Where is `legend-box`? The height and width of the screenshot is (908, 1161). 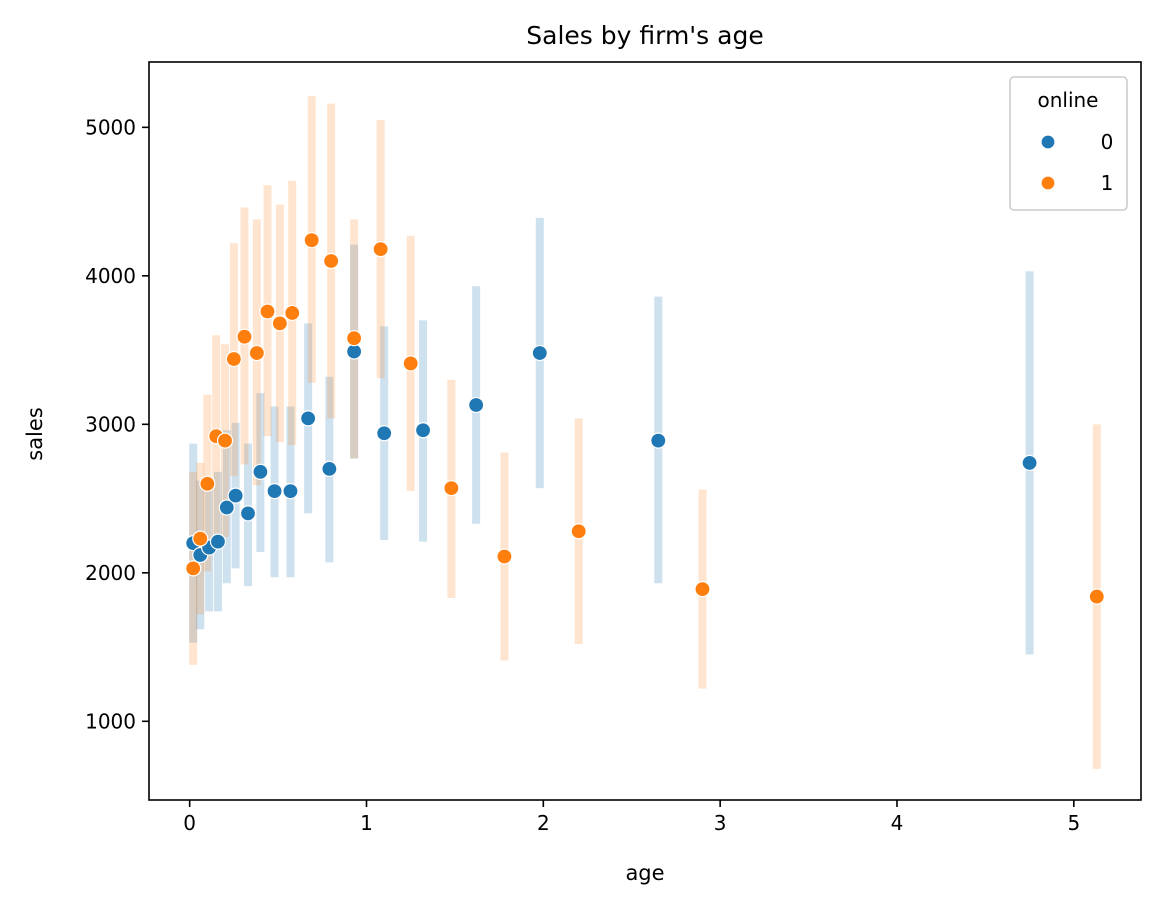 legend-box is located at coordinates (1068, 143).